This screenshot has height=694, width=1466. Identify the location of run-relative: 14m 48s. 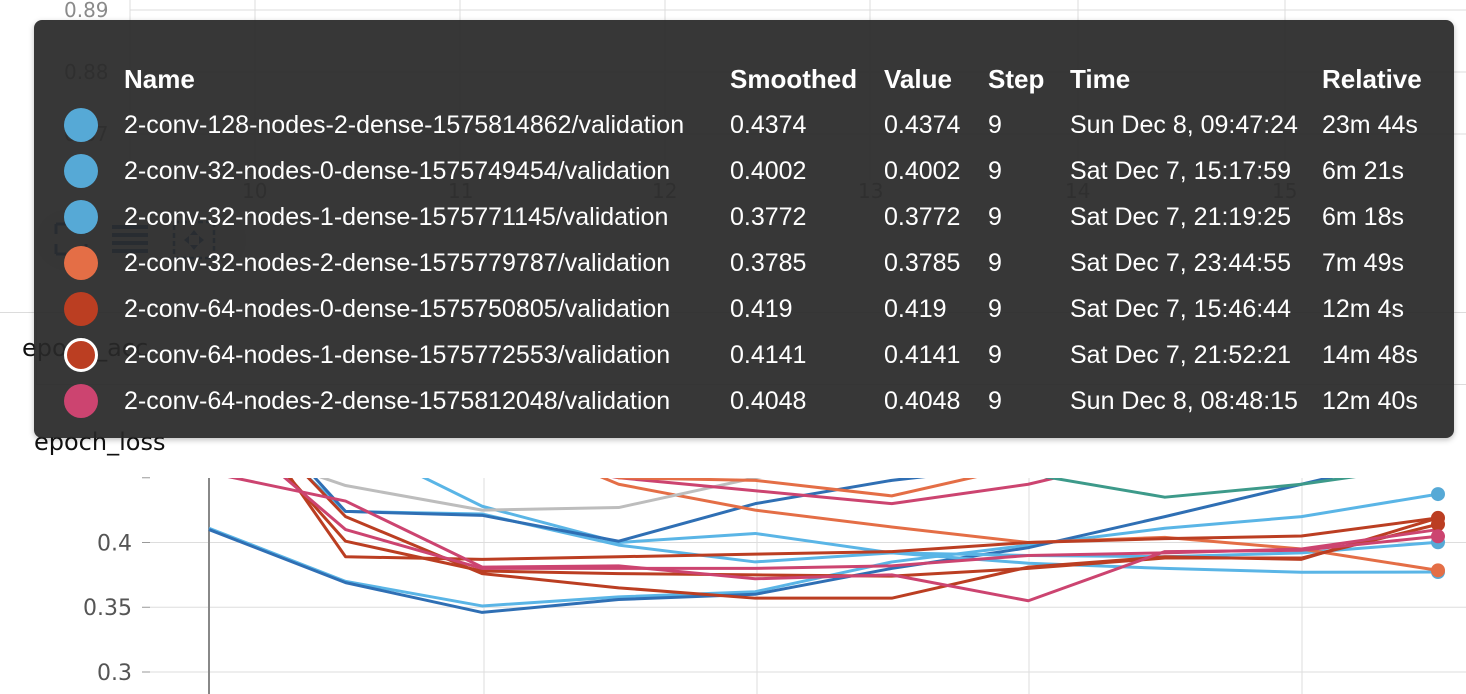
(1370, 354).